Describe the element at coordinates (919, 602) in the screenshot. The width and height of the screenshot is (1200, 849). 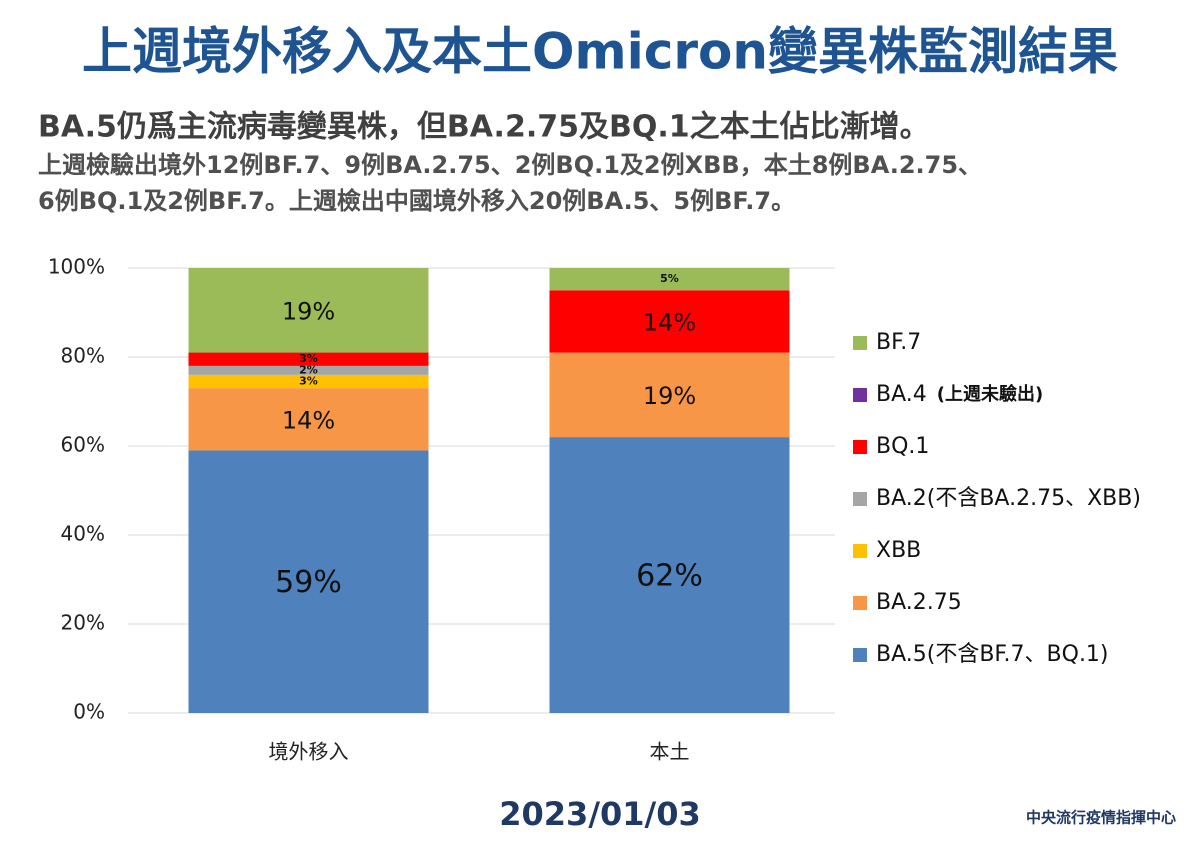
I see `legend-label: BA.2.75` at that location.